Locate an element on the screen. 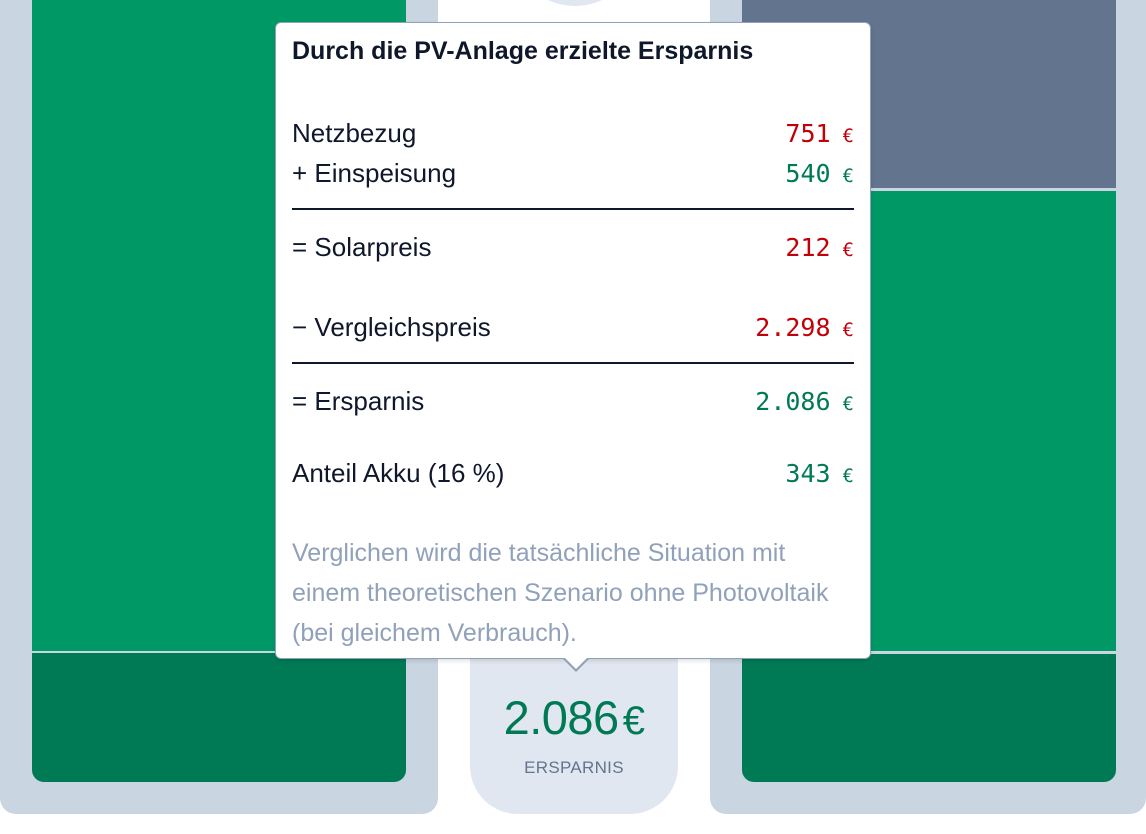 The height and width of the screenshot is (834, 1146). left-bar-segment-battery is located at coordinates (219, 717).